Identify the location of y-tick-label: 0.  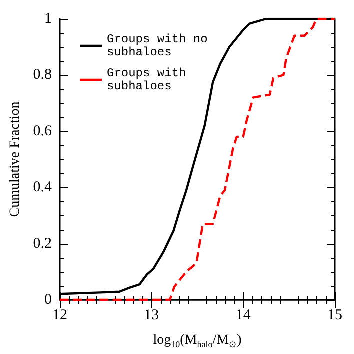
(48, 300).